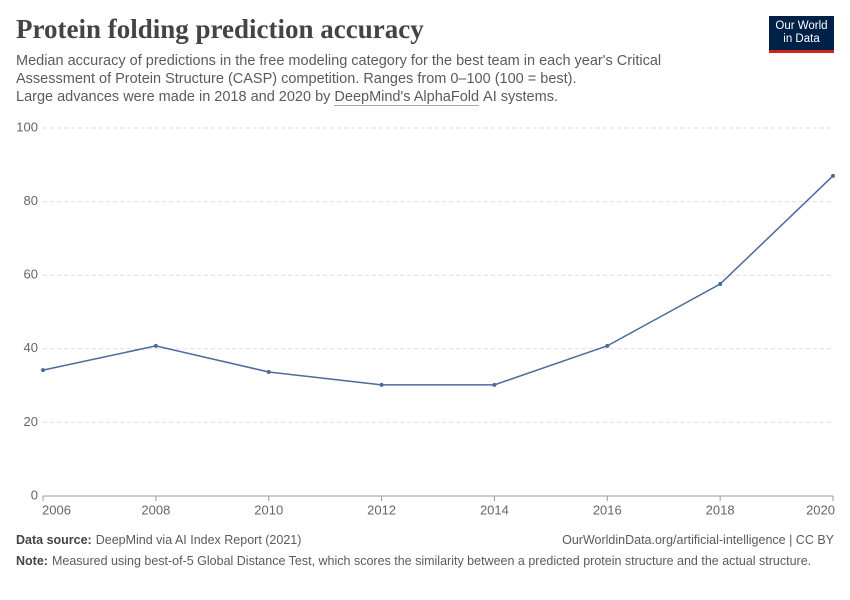  What do you see at coordinates (220, 29) in the screenshot?
I see `chart-title: Protein folding prediction accuracy` at bounding box center [220, 29].